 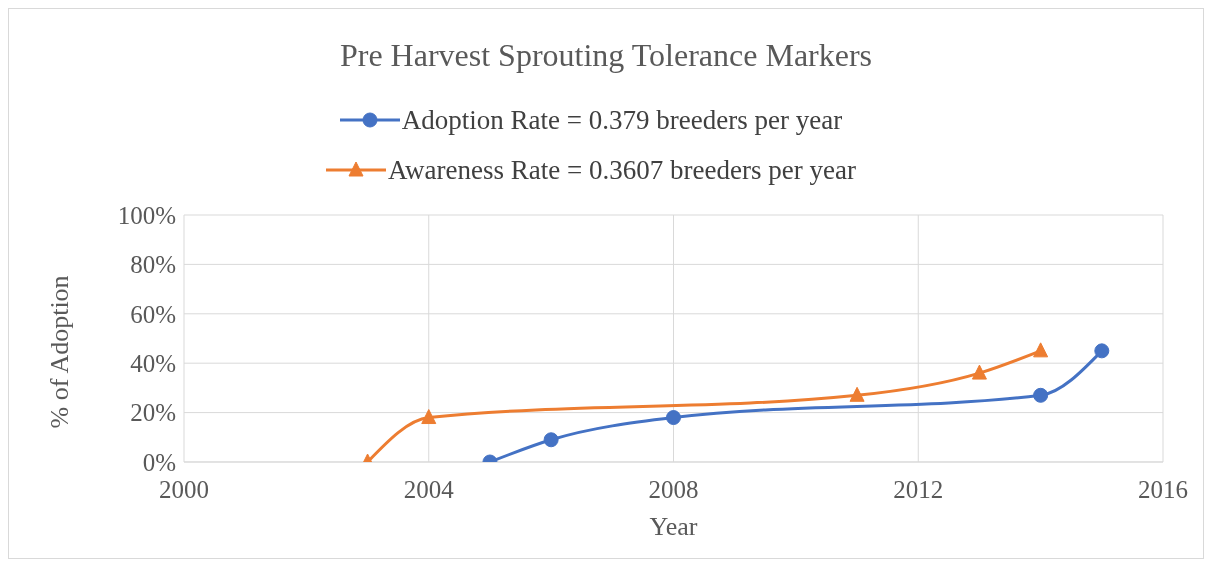 I want to click on y-tick-label: 60%, so click(x=153, y=314).